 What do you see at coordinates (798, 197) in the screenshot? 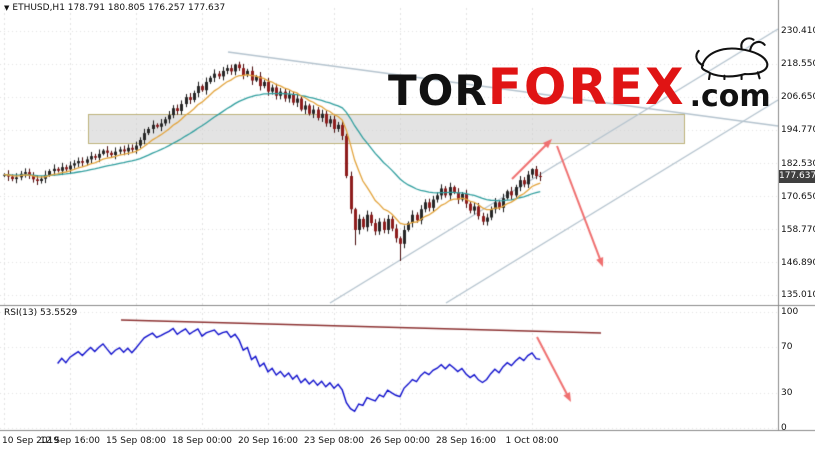
I see `price-axis-label: 170.650` at bounding box center [798, 197].